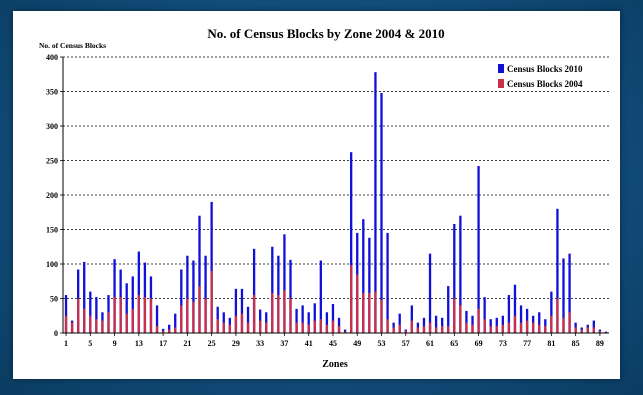 This screenshot has height=395, width=643. I want to click on y-tick-label: 300, so click(52, 126).